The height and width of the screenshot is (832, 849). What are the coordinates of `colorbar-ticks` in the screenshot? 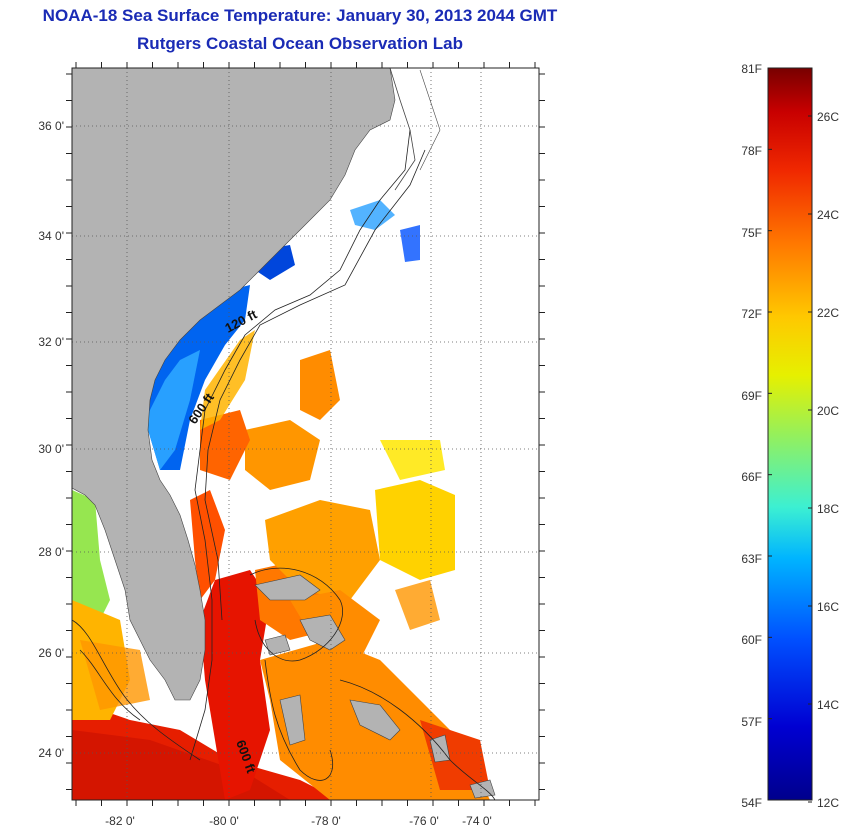 It's located at (790, 435).